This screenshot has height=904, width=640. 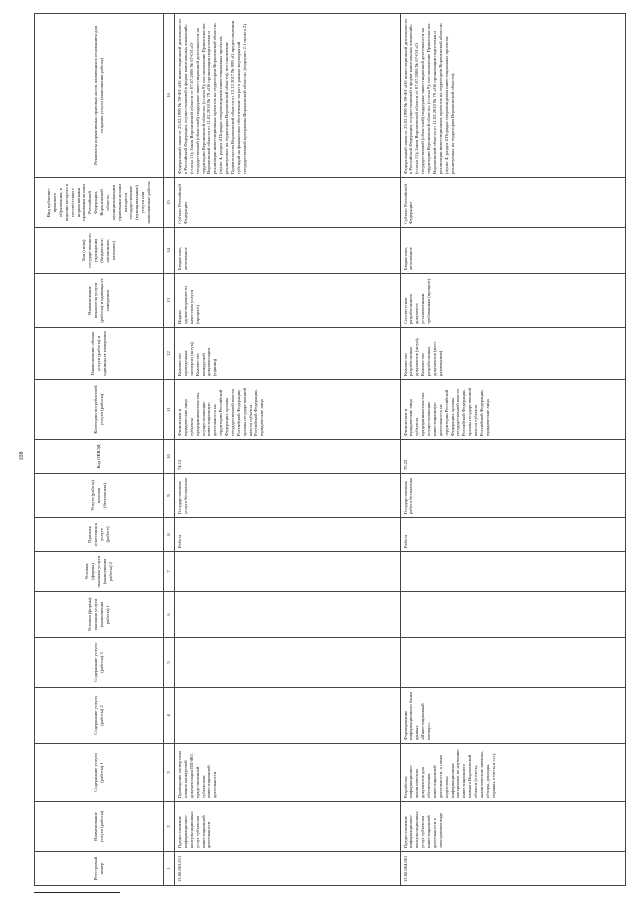 What do you see at coordinates (99, 495) in the screenshot?
I see `header-paid-free: Услуга (работа) платная (бесплатная)` at bounding box center [99, 495].